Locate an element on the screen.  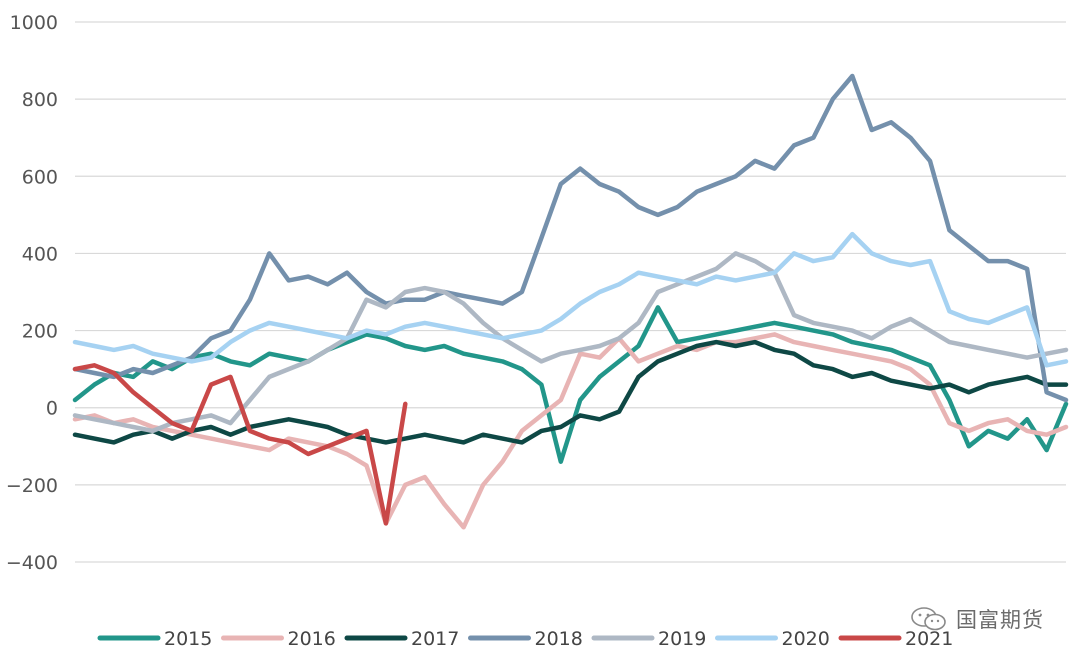
legend-label-2021: 2021 is located at coordinates (929, 639).